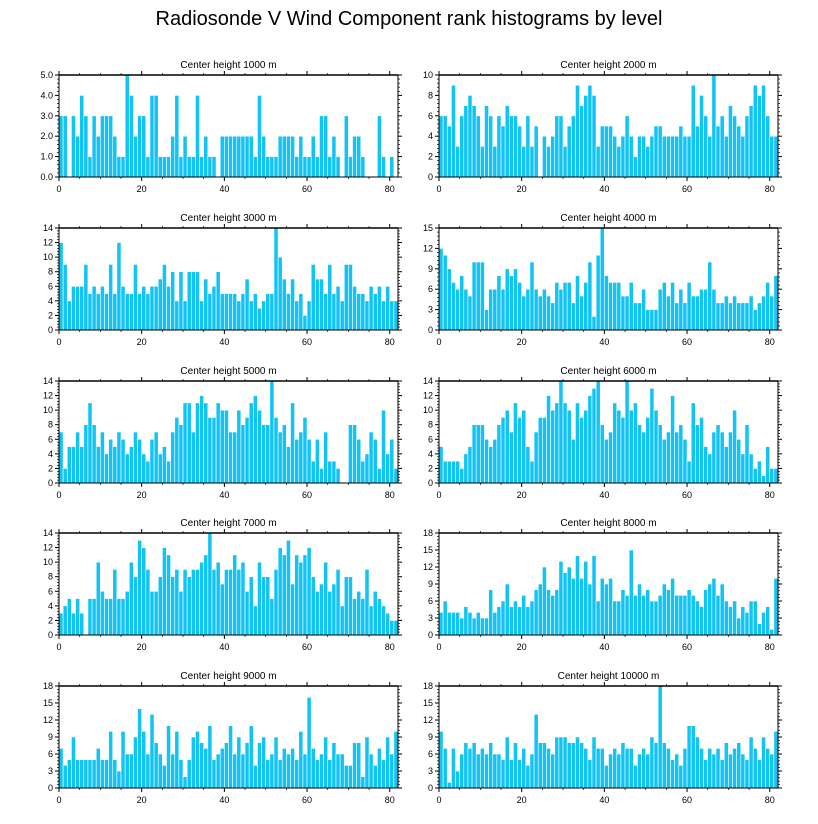 This screenshot has width=818, height=824. I want to click on y-tick-label: 10, so click(428, 75).